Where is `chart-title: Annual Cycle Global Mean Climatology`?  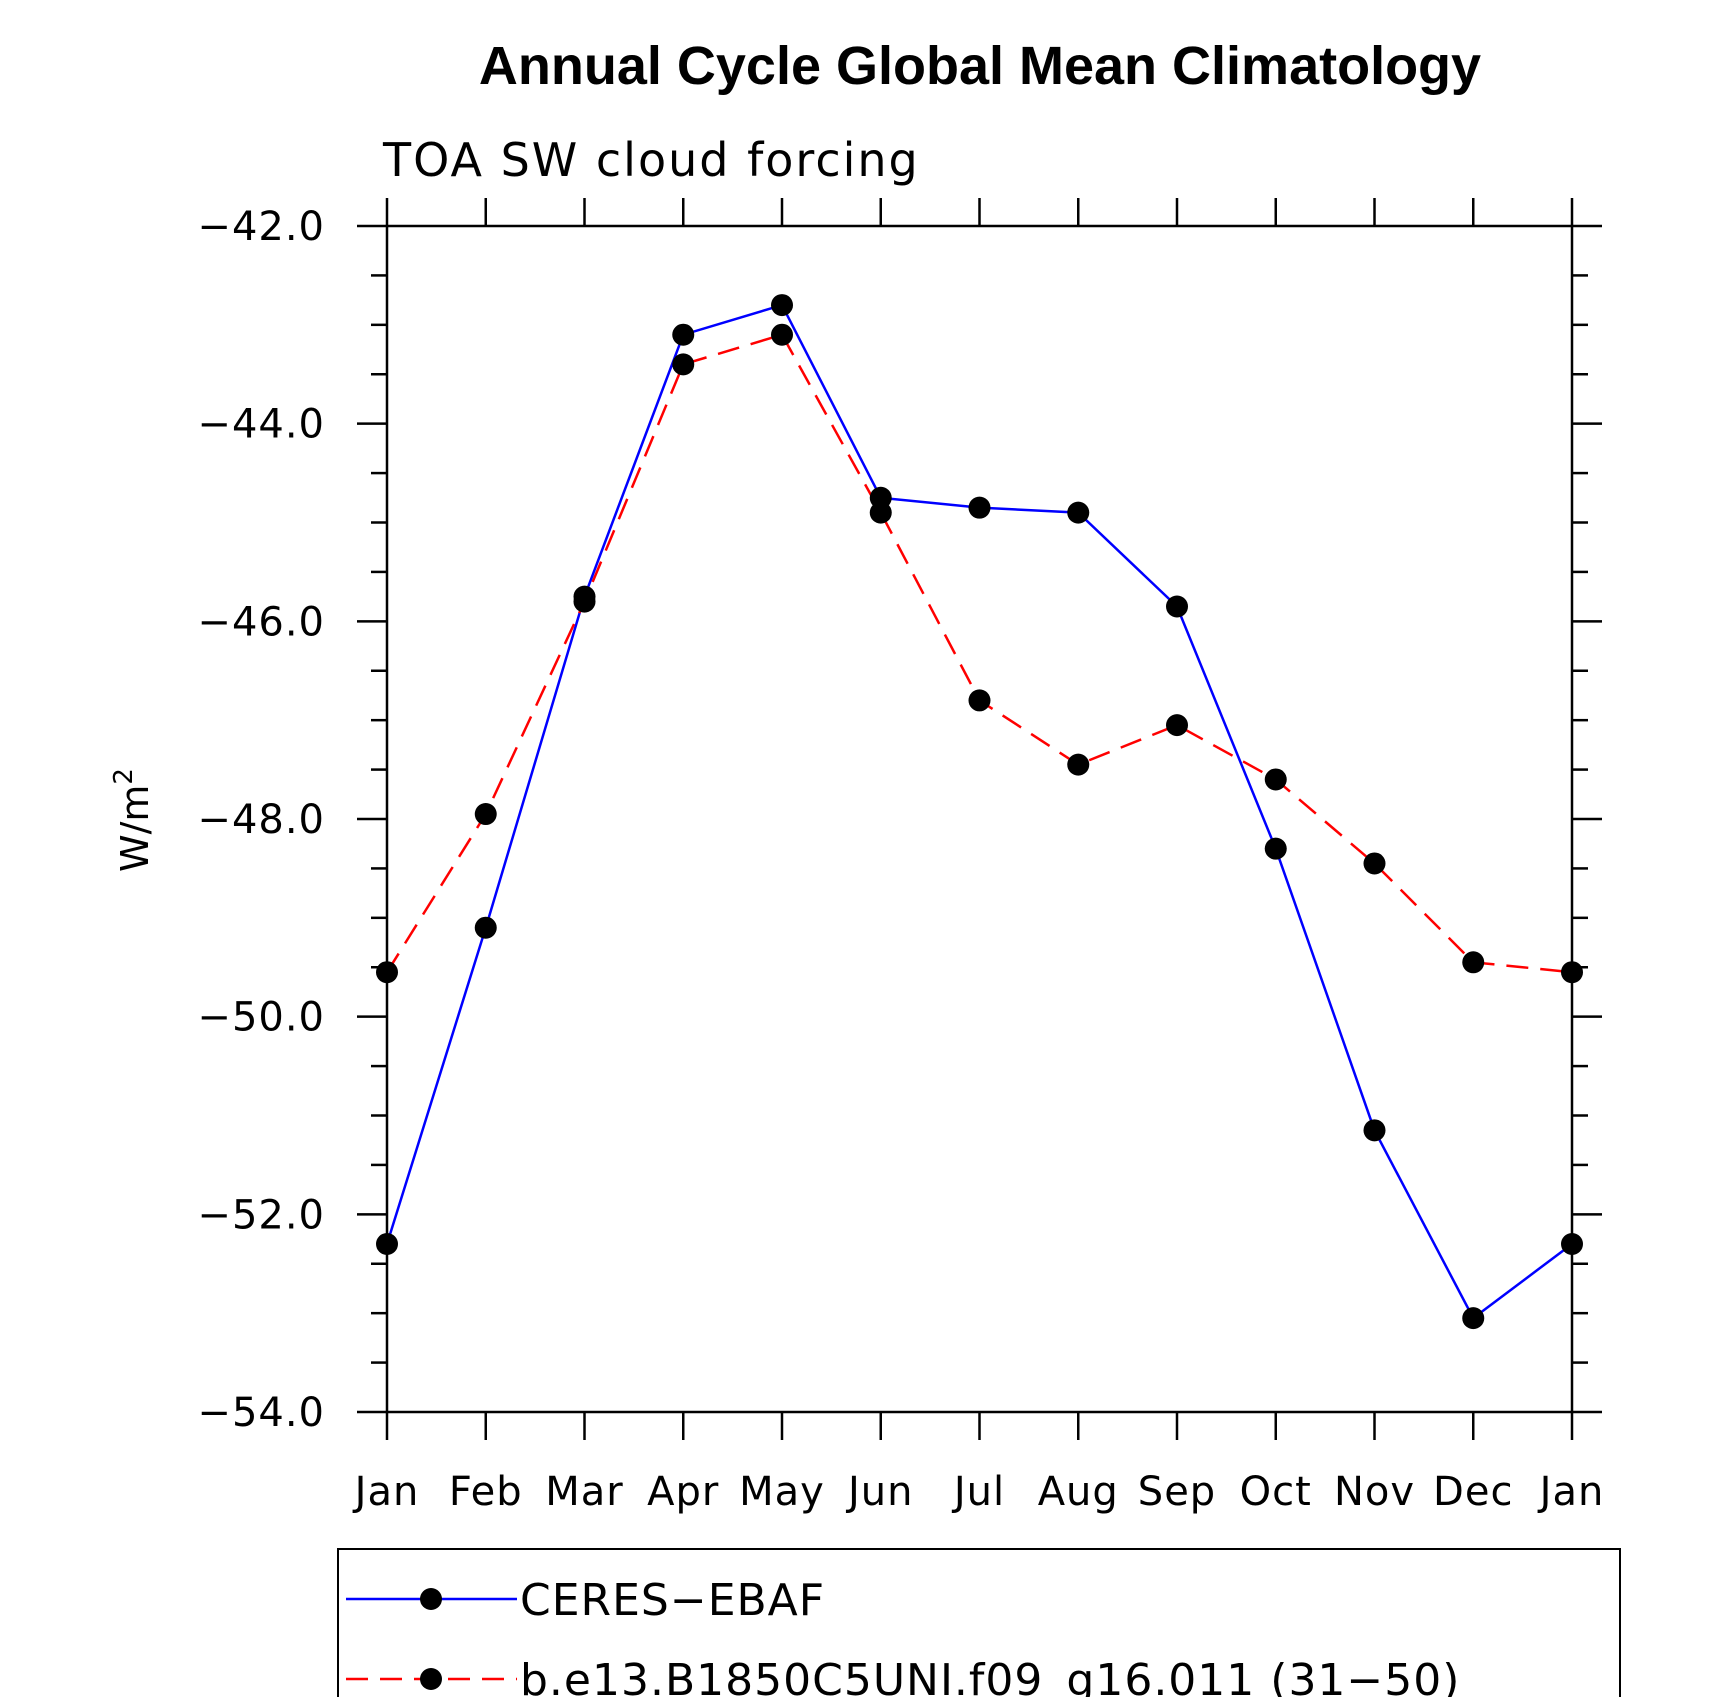 chart-title: Annual Cycle Global Mean Climatology is located at coordinates (980, 66).